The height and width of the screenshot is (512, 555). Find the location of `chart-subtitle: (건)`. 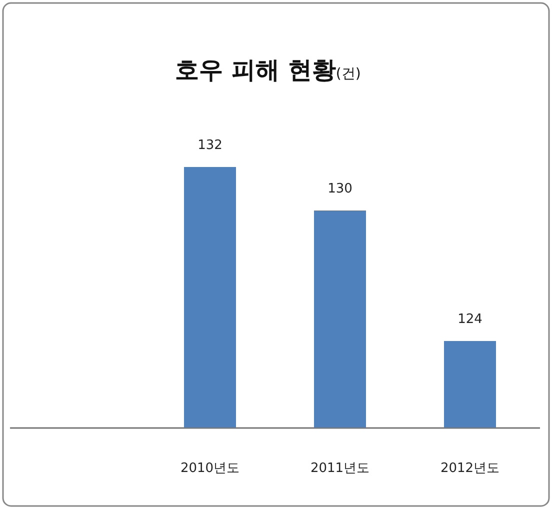

chart-subtitle: (건) is located at coordinates (348, 74).